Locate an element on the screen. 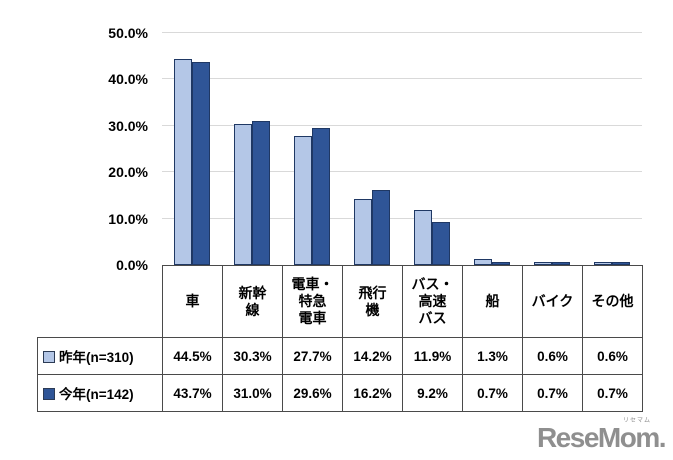 Image resolution: width=673 pixels, height=460 pixels. value-cell: 14.2% is located at coordinates (372, 356).